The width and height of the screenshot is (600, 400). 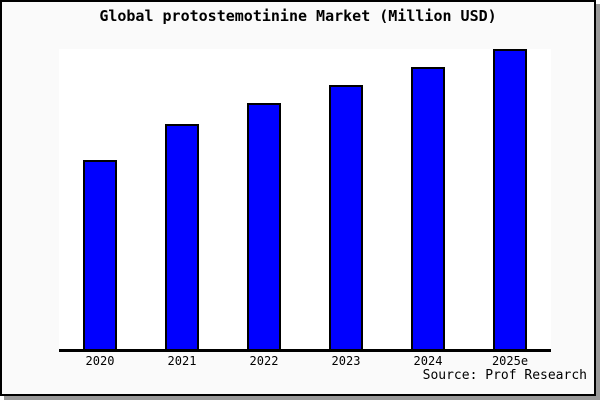 I want to click on bar-2020, so click(x=99, y=254).